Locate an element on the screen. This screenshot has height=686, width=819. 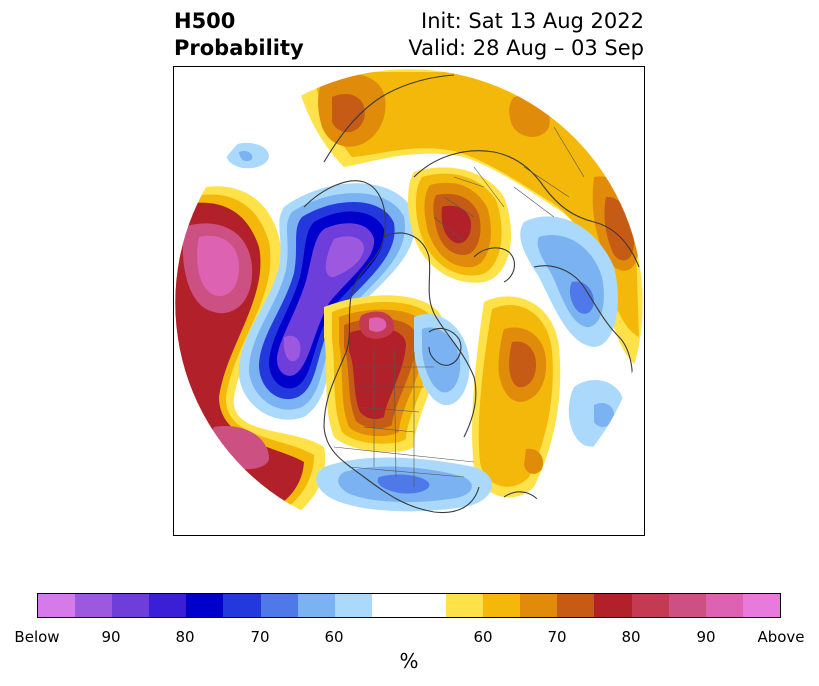
colorbar is located at coordinates (409, 605).